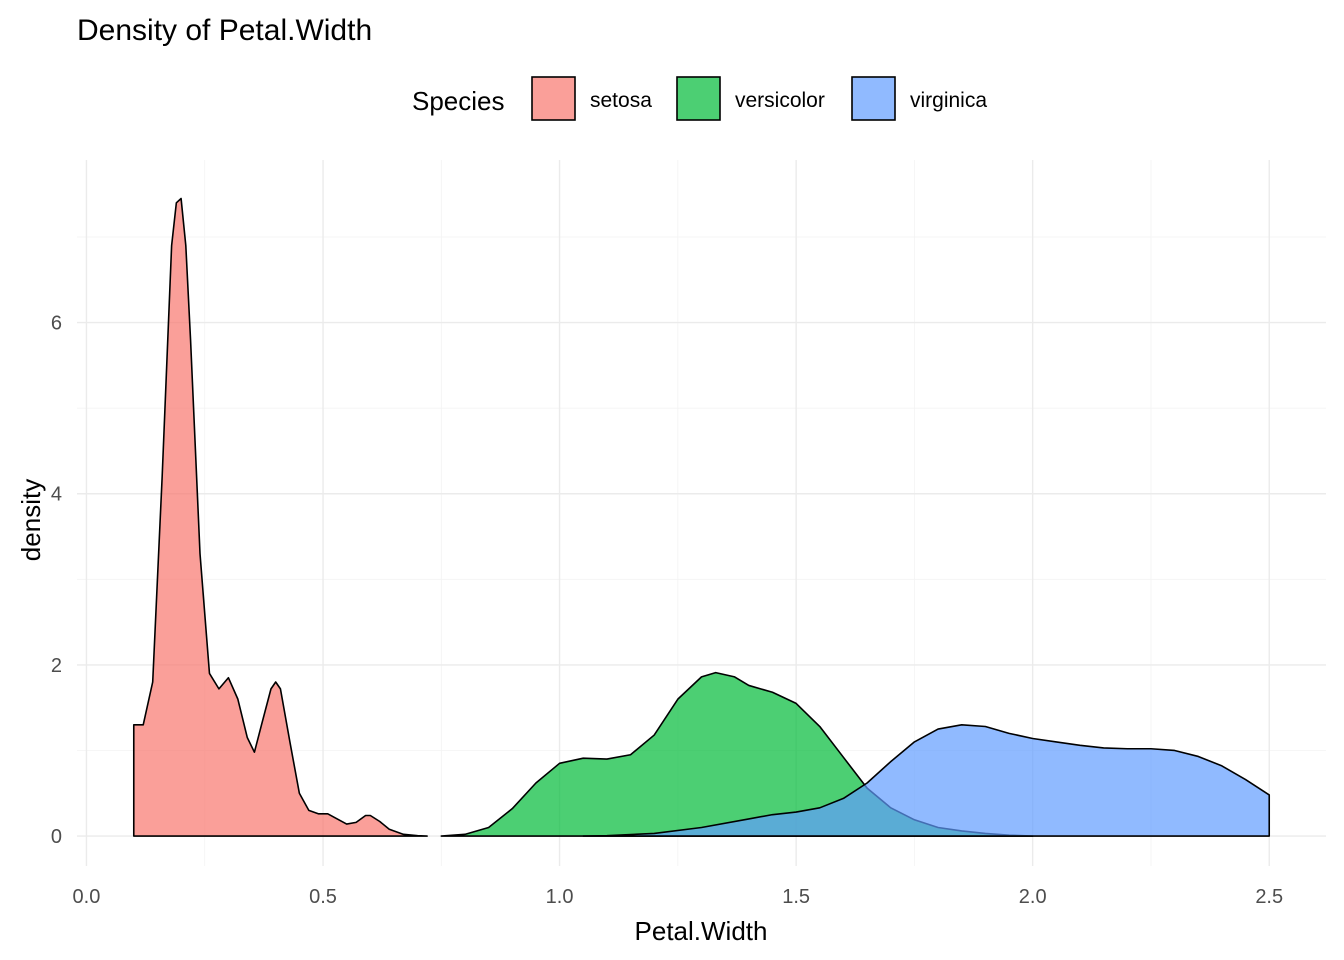  What do you see at coordinates (780, 100) in the screenshot?
I see `legend-label-versicolor: versicolor` at bounding box center [780, 100].